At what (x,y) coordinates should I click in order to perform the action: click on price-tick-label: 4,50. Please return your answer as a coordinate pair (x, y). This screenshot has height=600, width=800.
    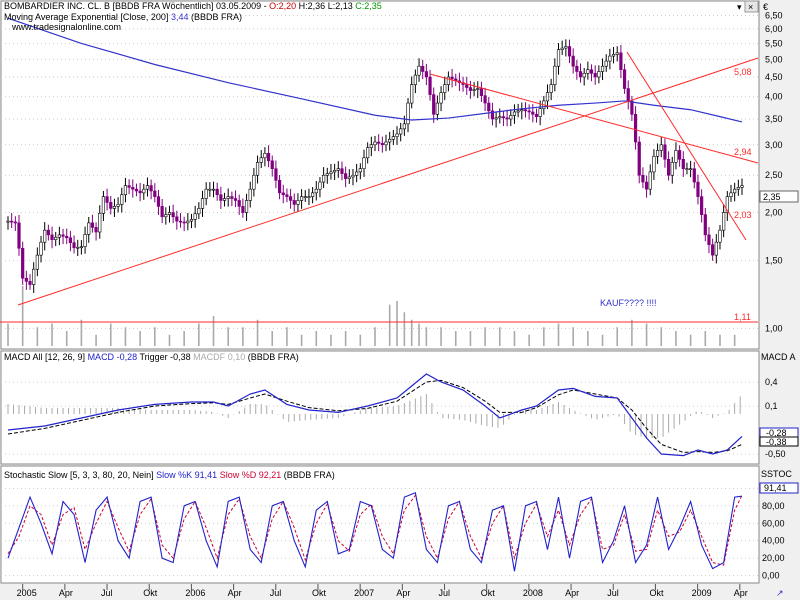
    Looking at the image, I should click on (774, 77).